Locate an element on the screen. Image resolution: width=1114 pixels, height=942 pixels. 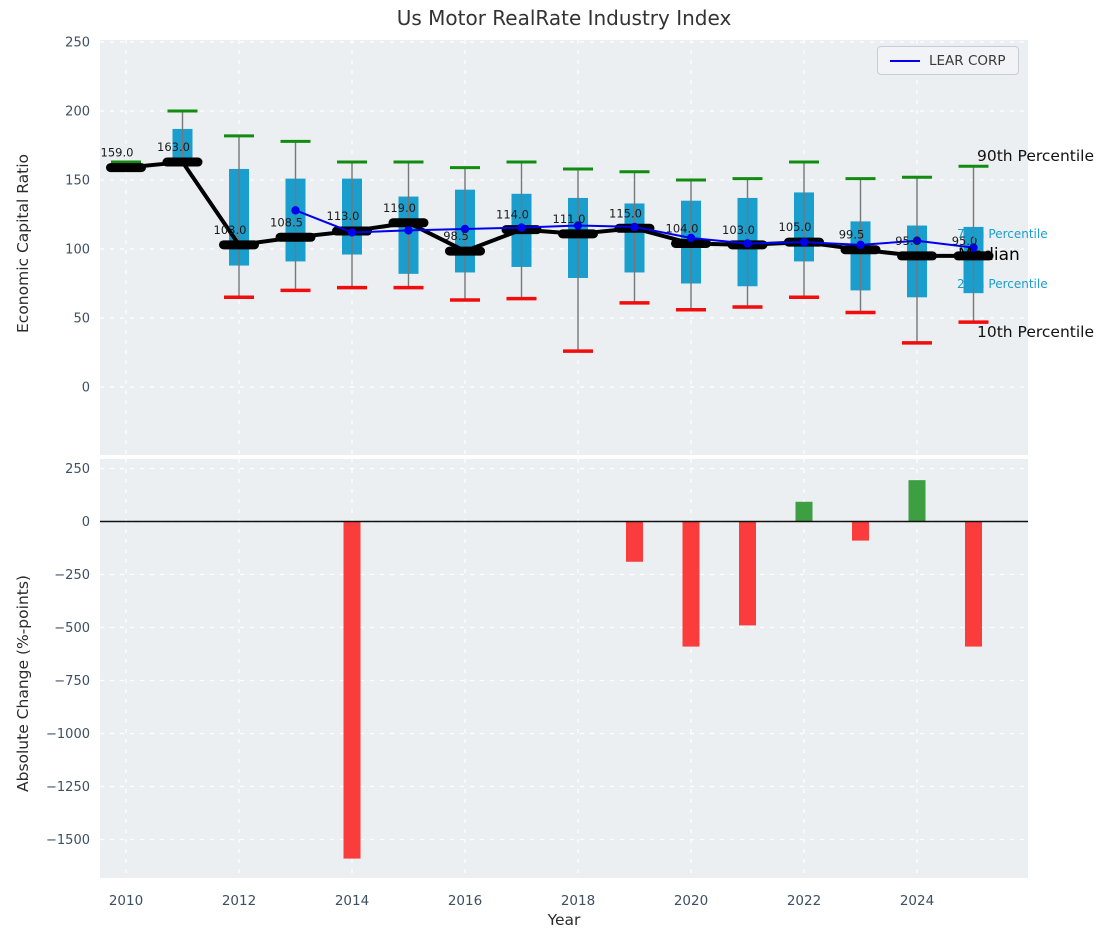
x-tick: 2018 is located at coordinates (578, 901).